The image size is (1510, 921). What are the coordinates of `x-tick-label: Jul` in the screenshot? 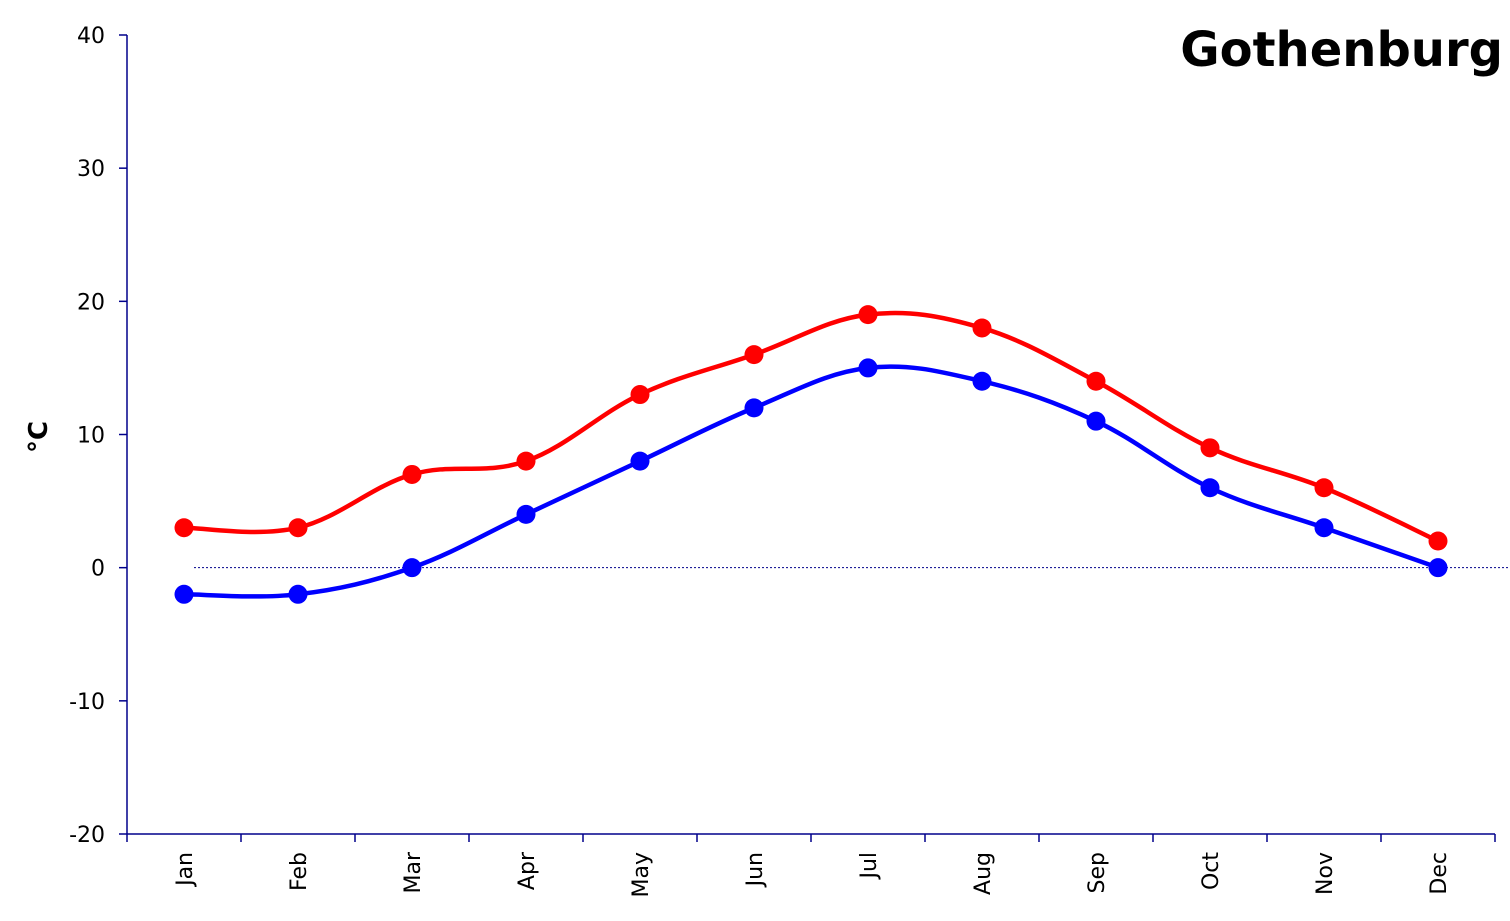 It's located at (869, 866).